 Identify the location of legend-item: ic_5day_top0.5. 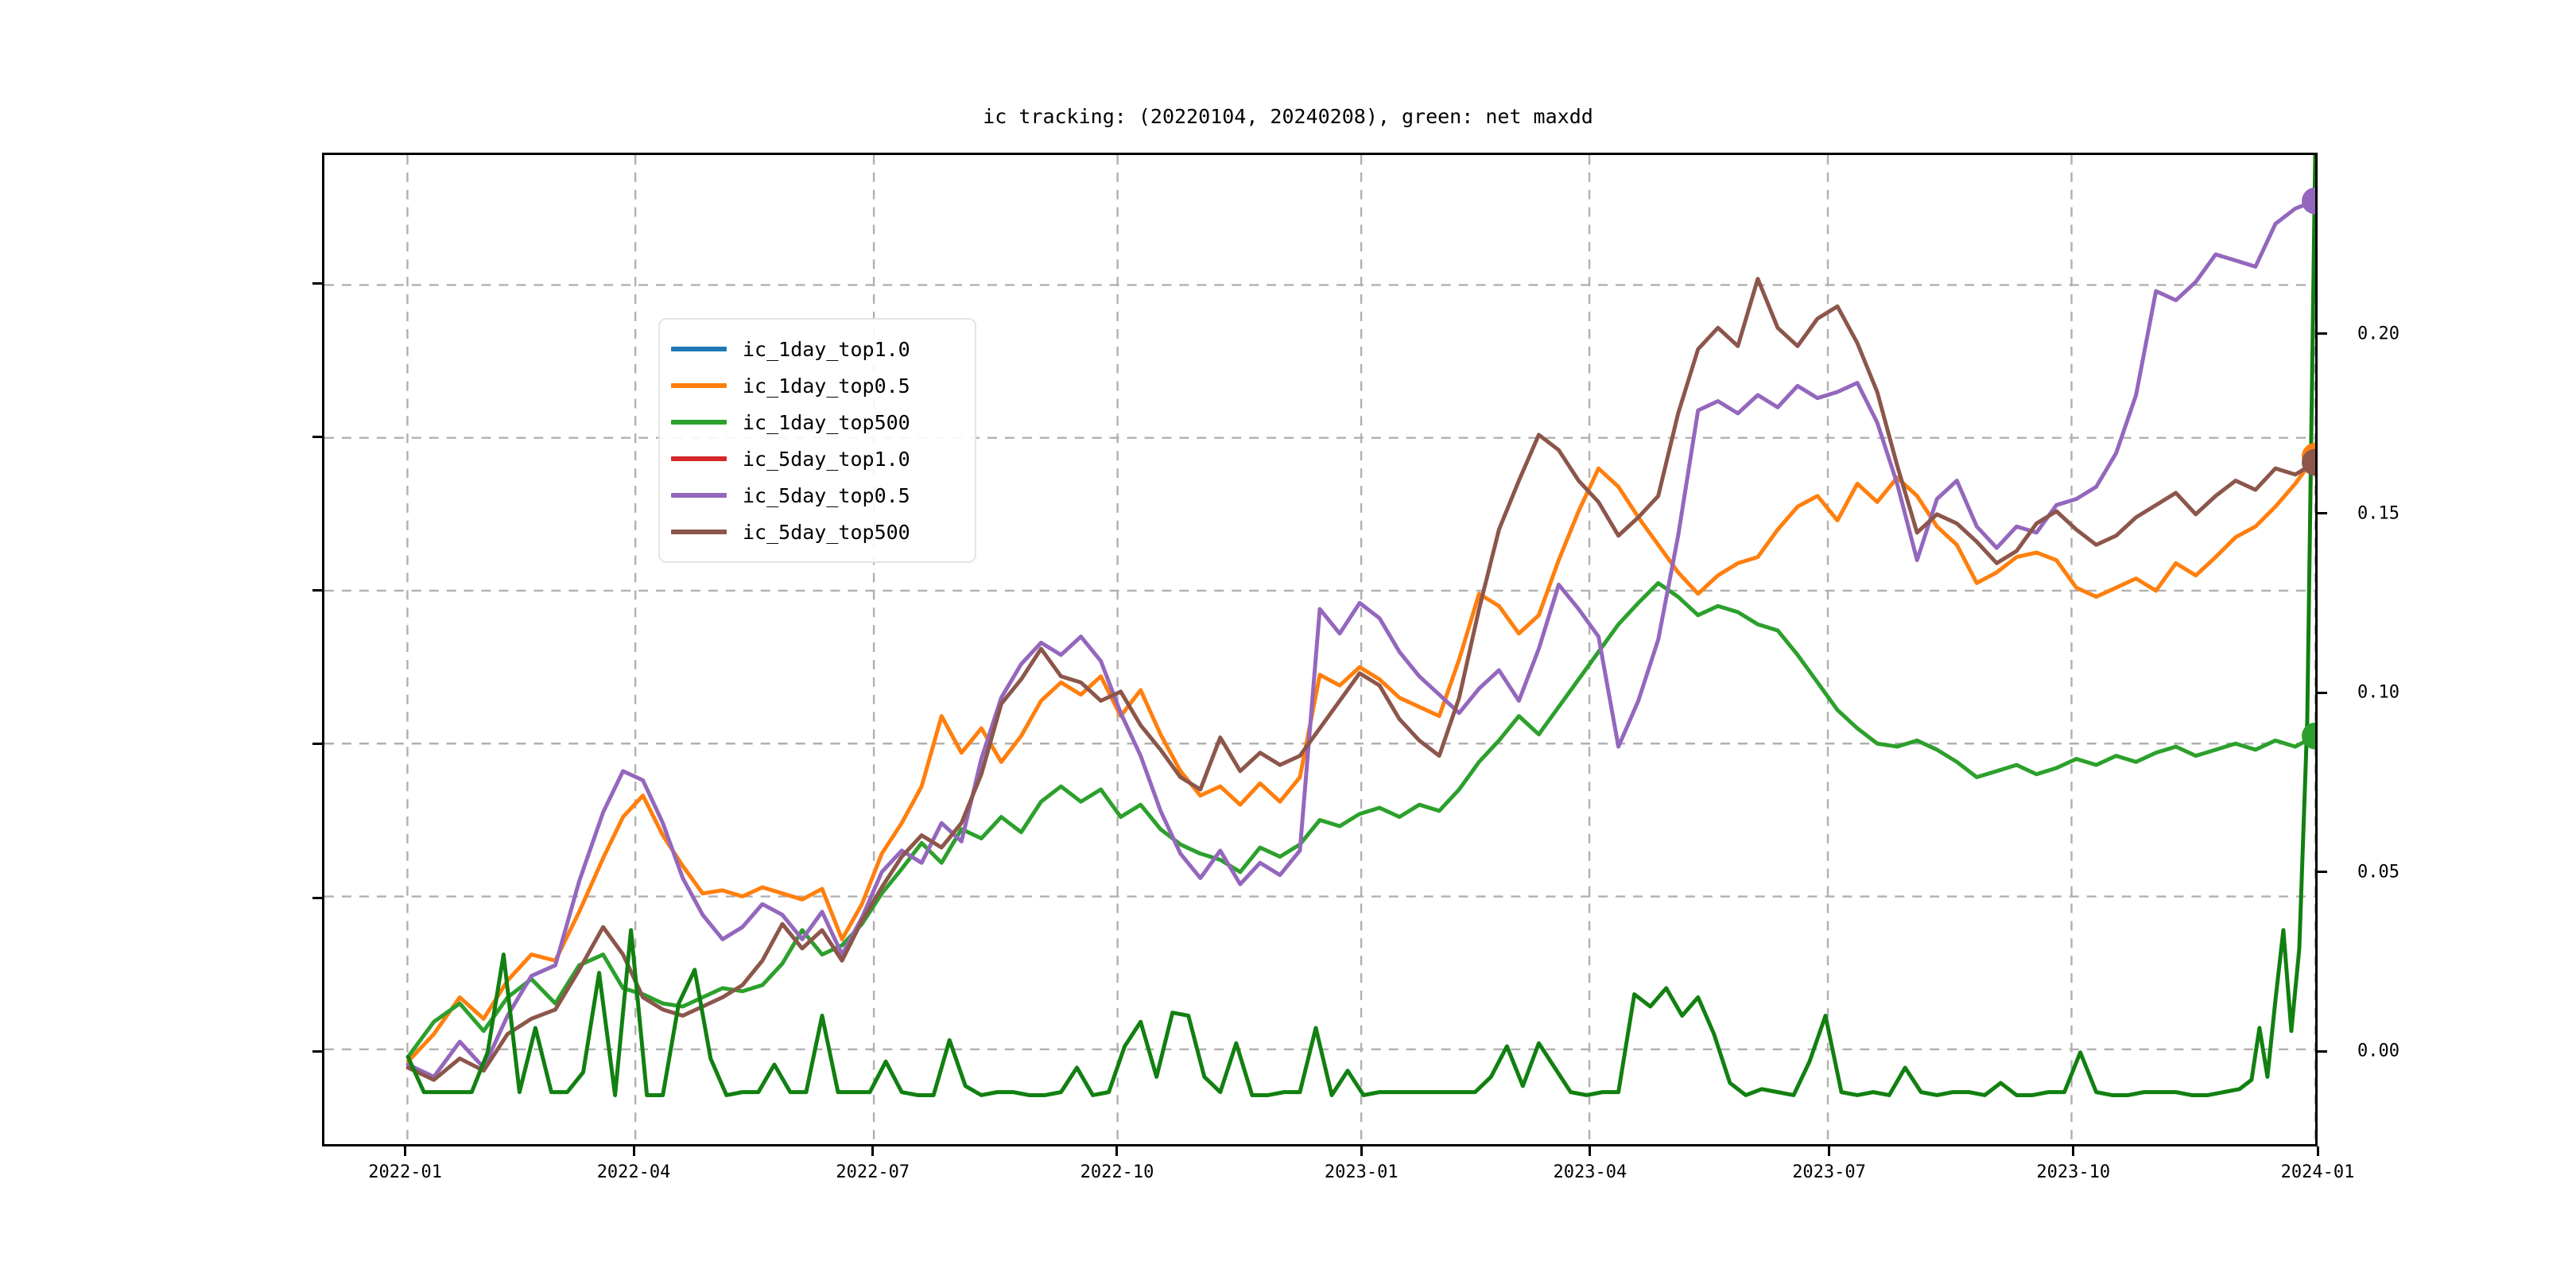
(816, 496).